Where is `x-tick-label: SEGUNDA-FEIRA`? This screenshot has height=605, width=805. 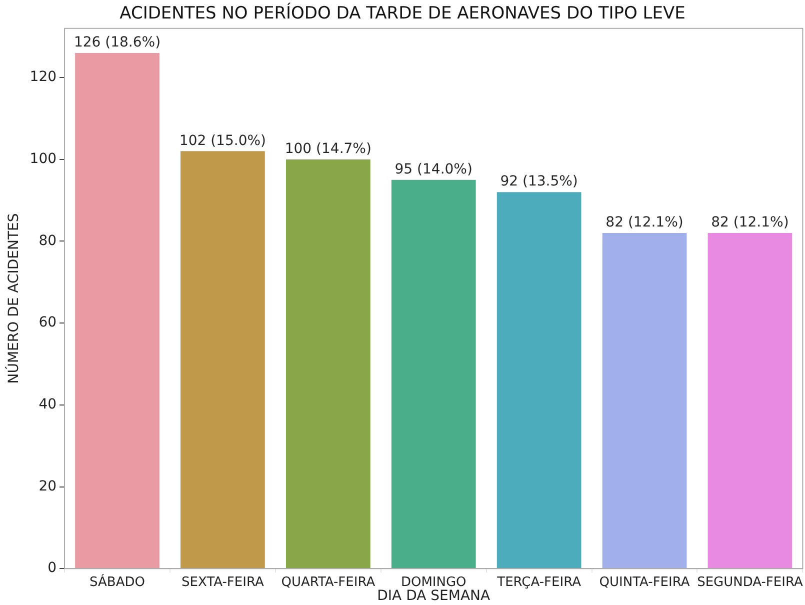 x-tick-label: SEGUNDA-FEIRA is located at coordinates (750, 582).